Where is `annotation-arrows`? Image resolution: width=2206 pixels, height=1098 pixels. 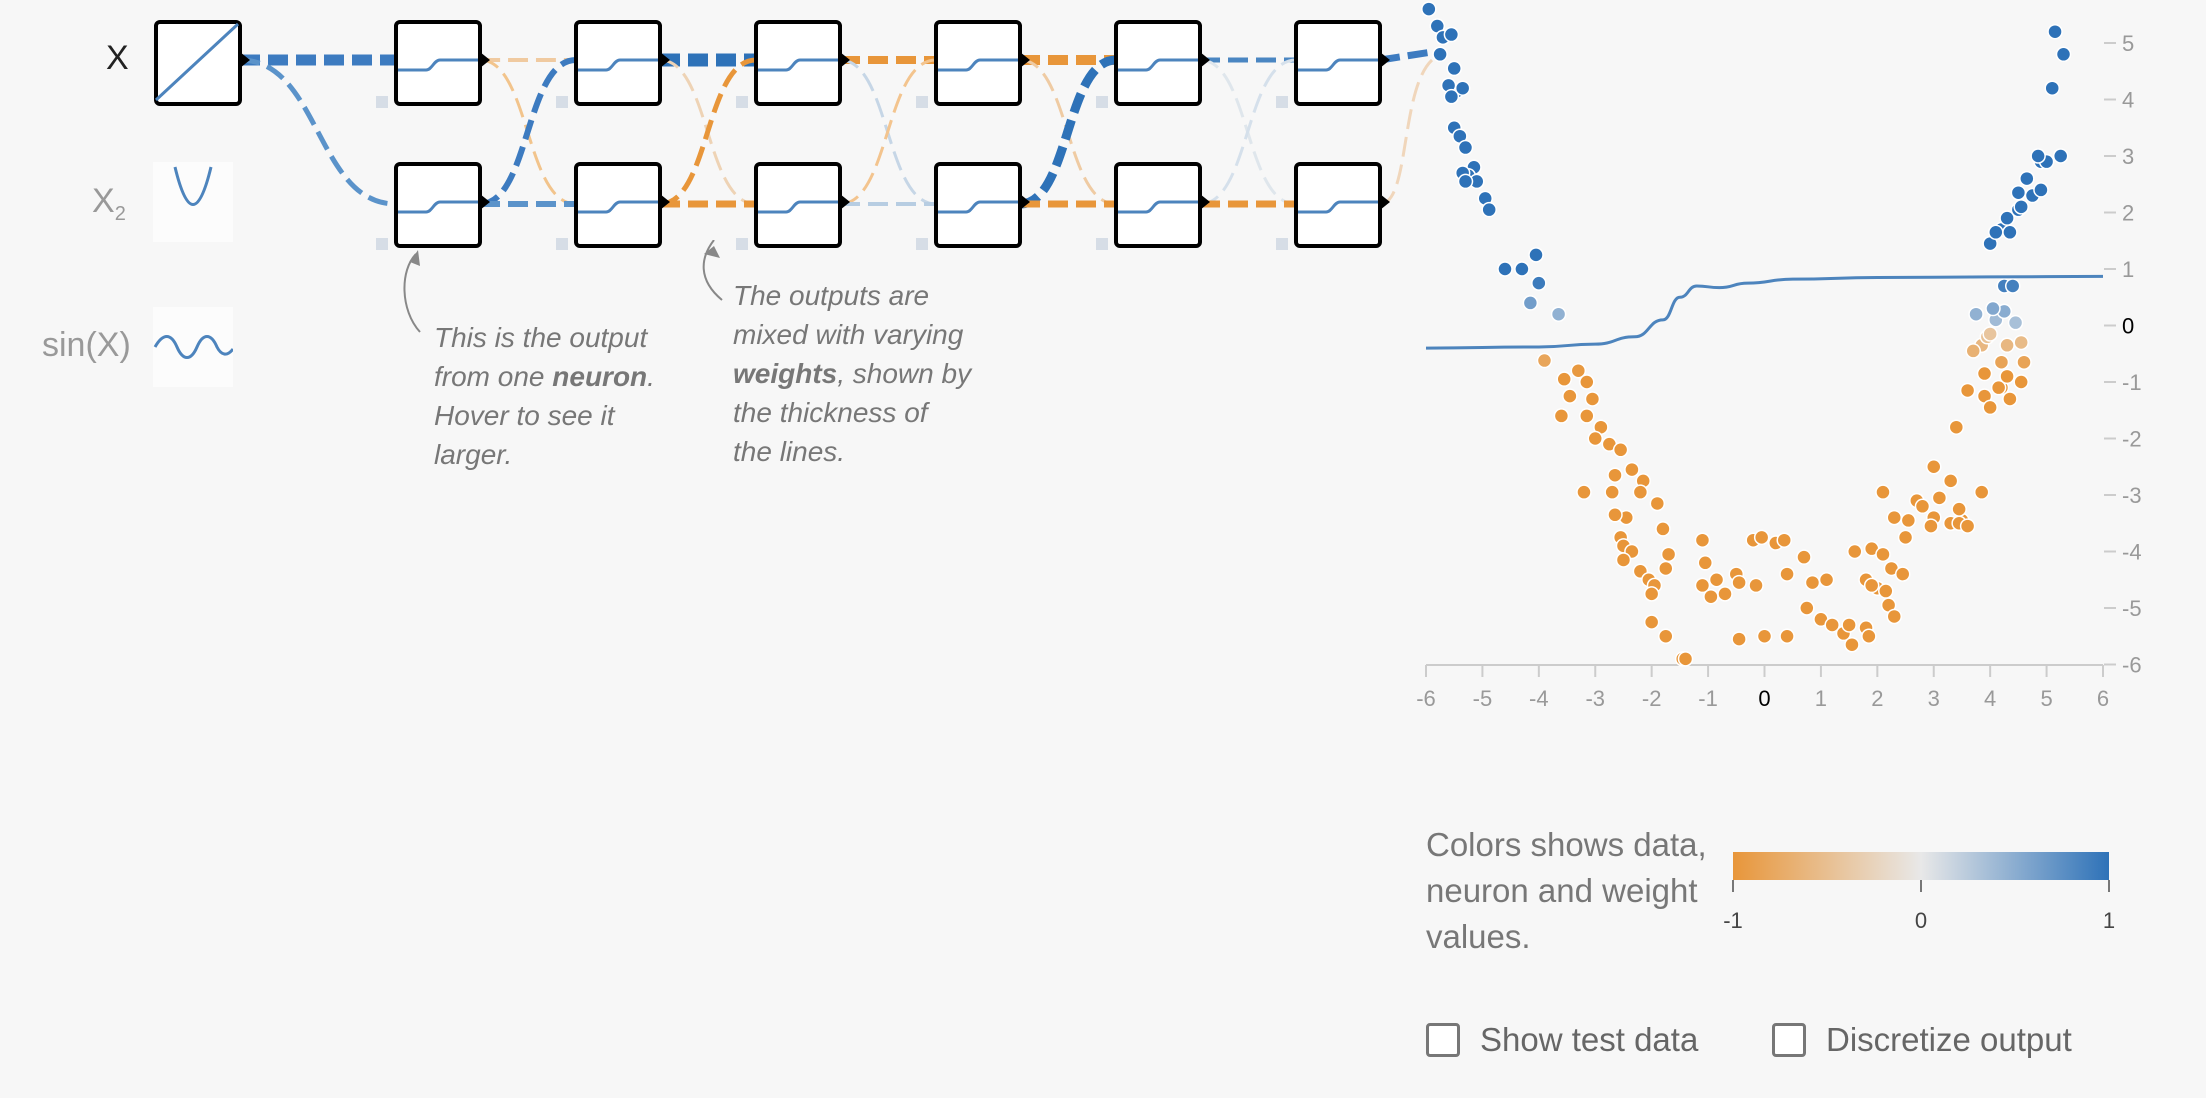
annotation-arrows is located at coordinates (563, 286).